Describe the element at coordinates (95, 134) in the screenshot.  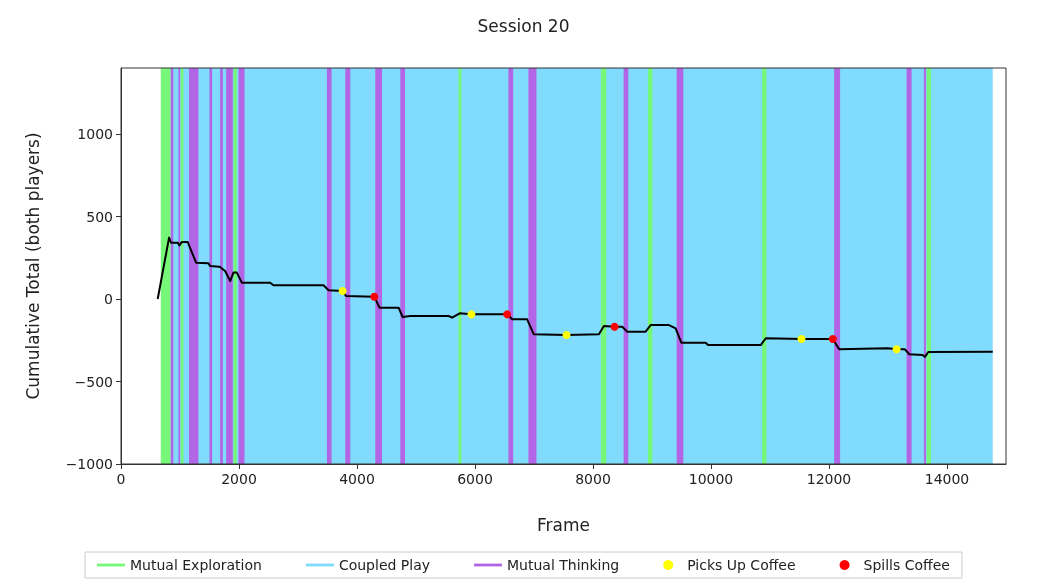
I see `y-tick-label: 1000` at that location.